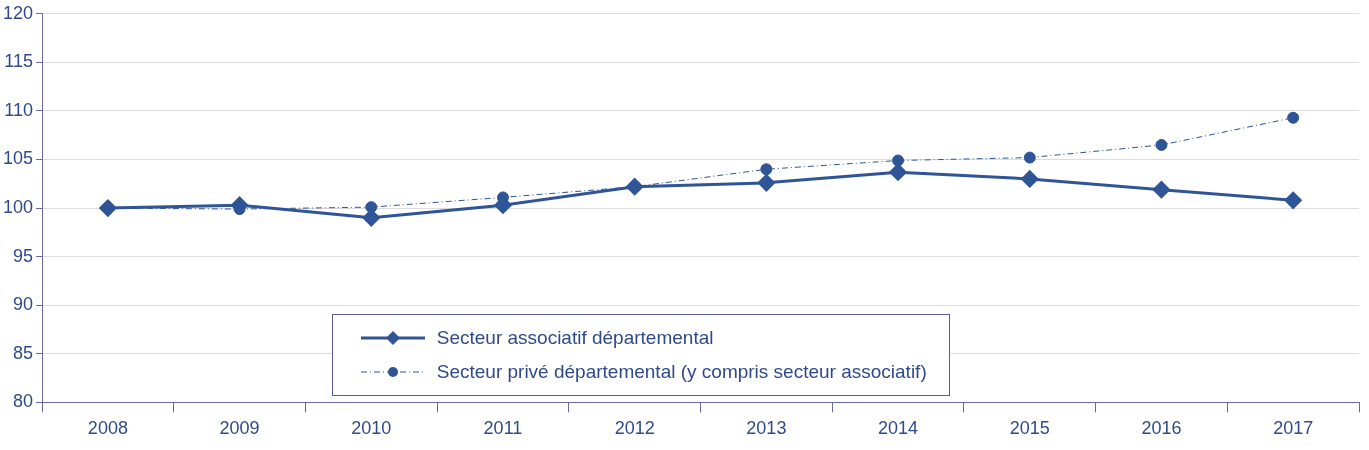 This screenshot has height=450, width=1369. I want to click on legend-label: Secteur associatif départemental, so click(575, 338).